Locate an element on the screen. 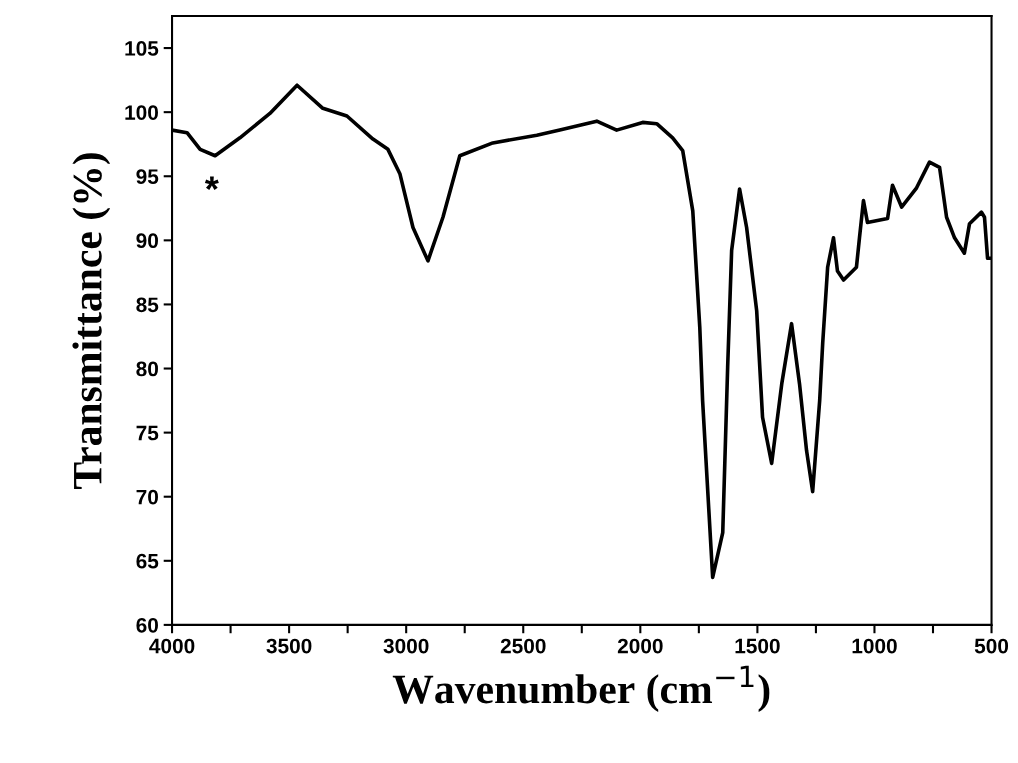  x-tick-label: 2000 is located at coordinates (640, 646).